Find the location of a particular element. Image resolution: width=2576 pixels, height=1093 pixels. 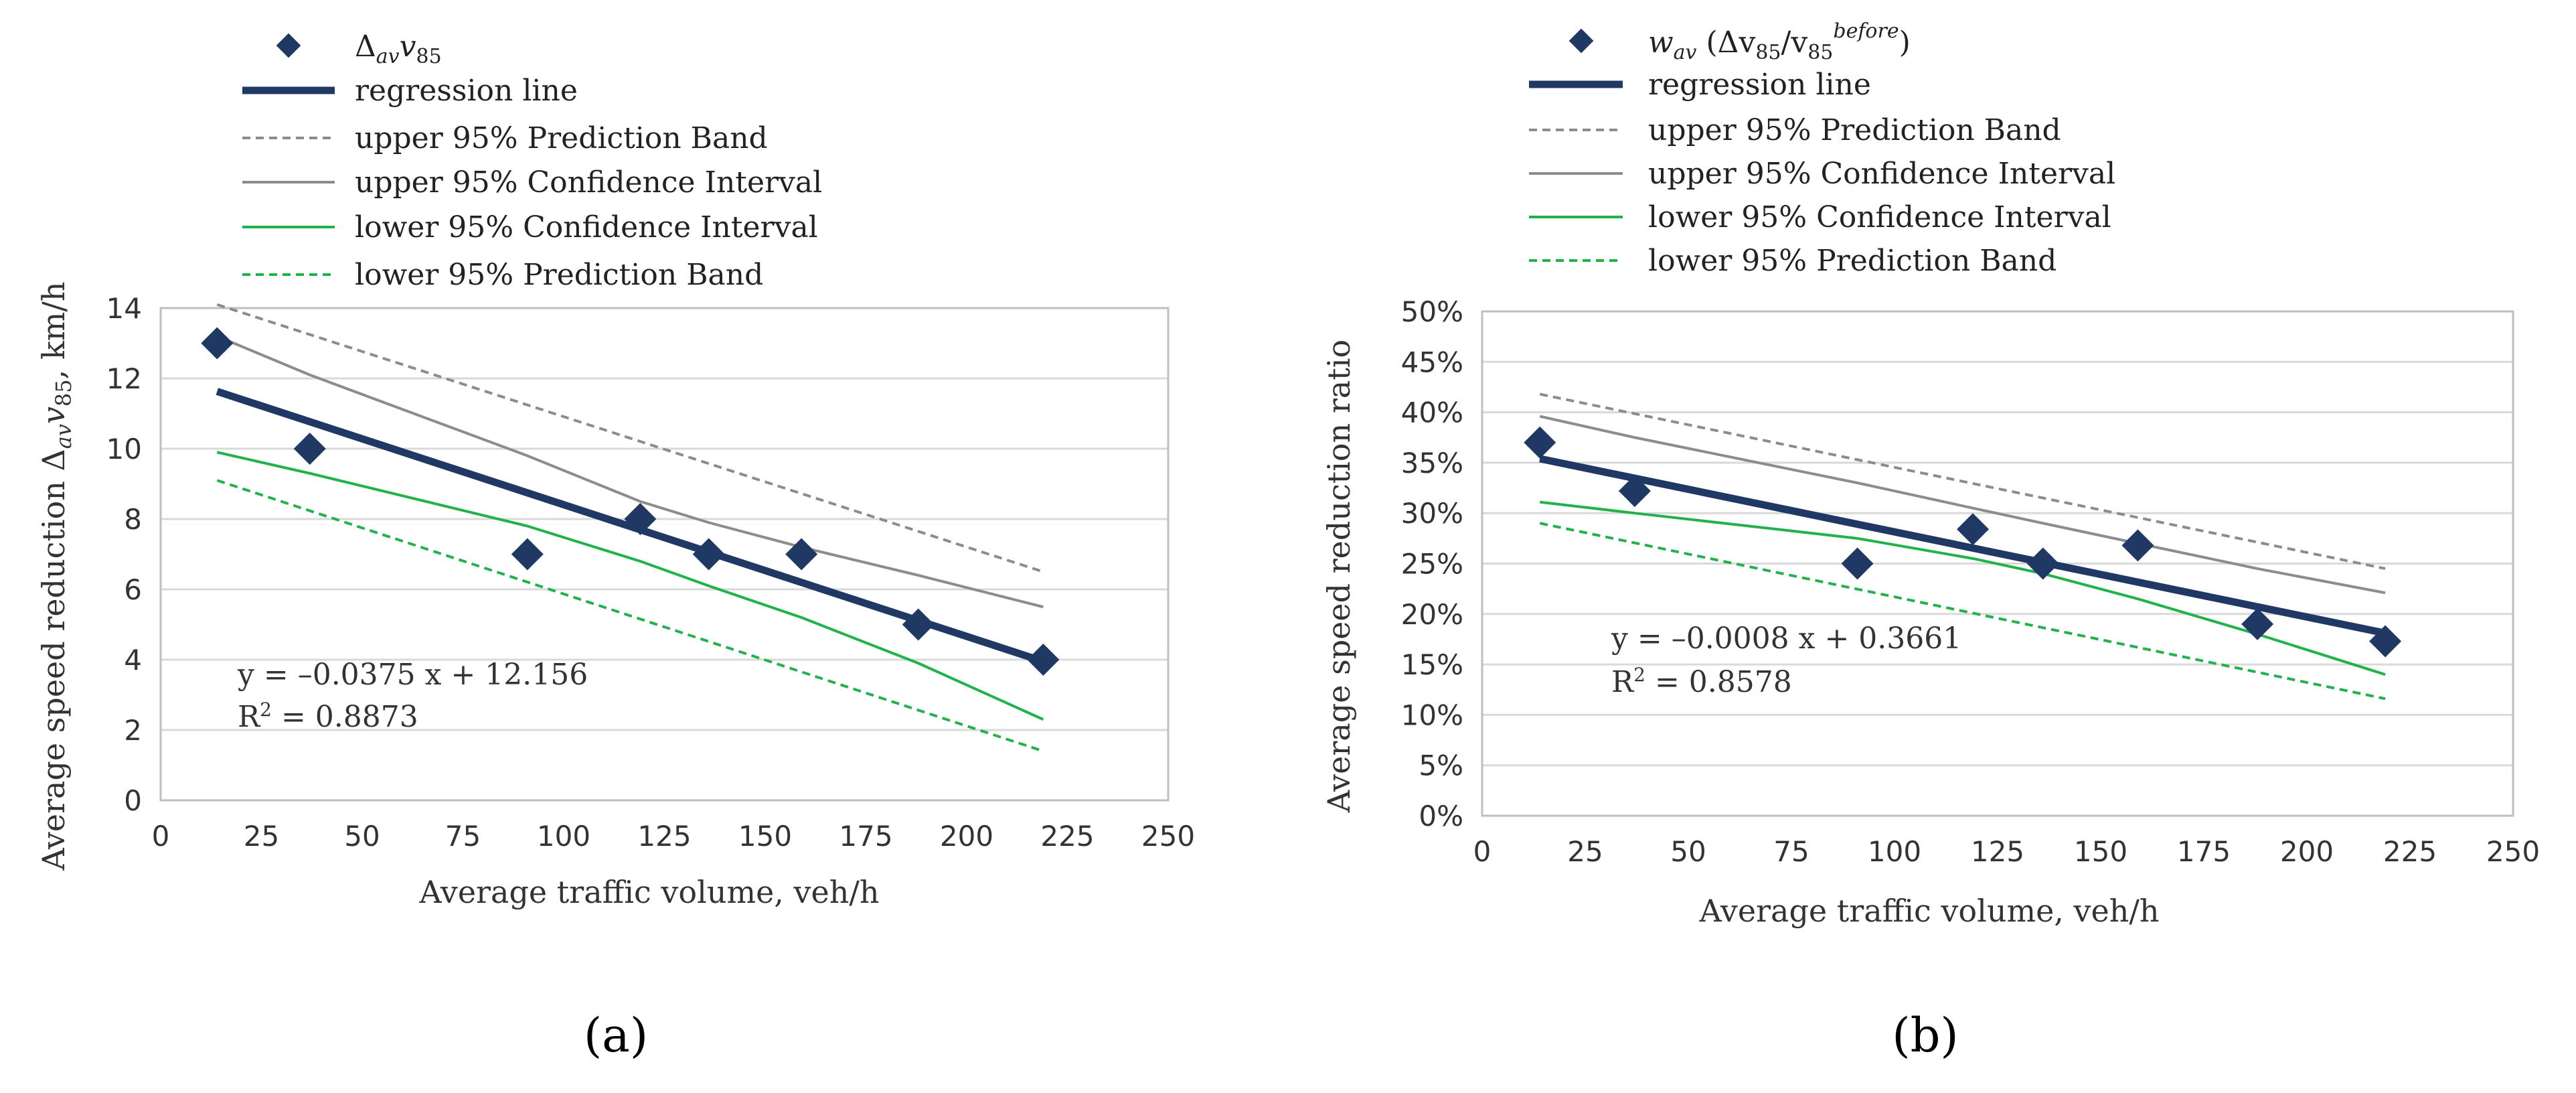

panel-label-a: (a) is located at coordinates (616, 1035).